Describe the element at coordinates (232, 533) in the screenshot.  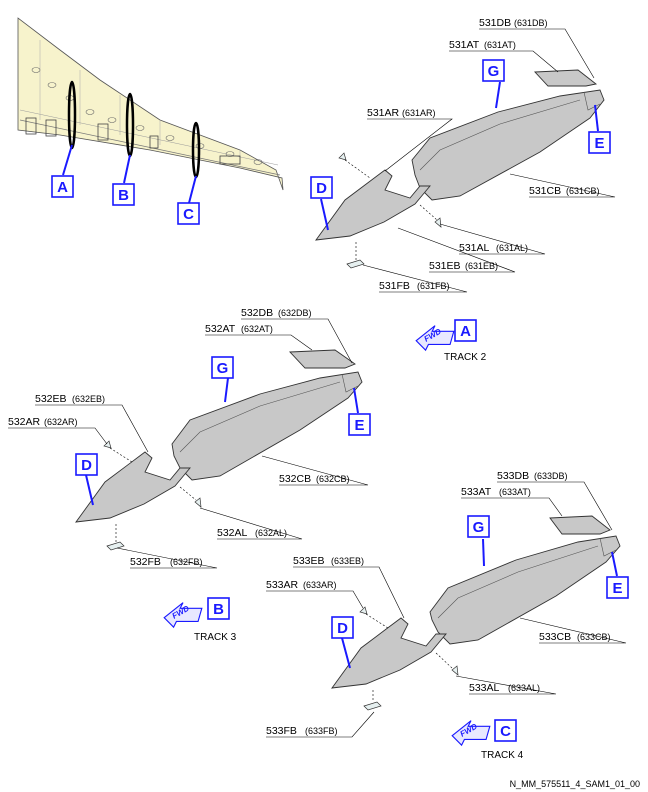
I see `label-532al: 532AL` at that location.